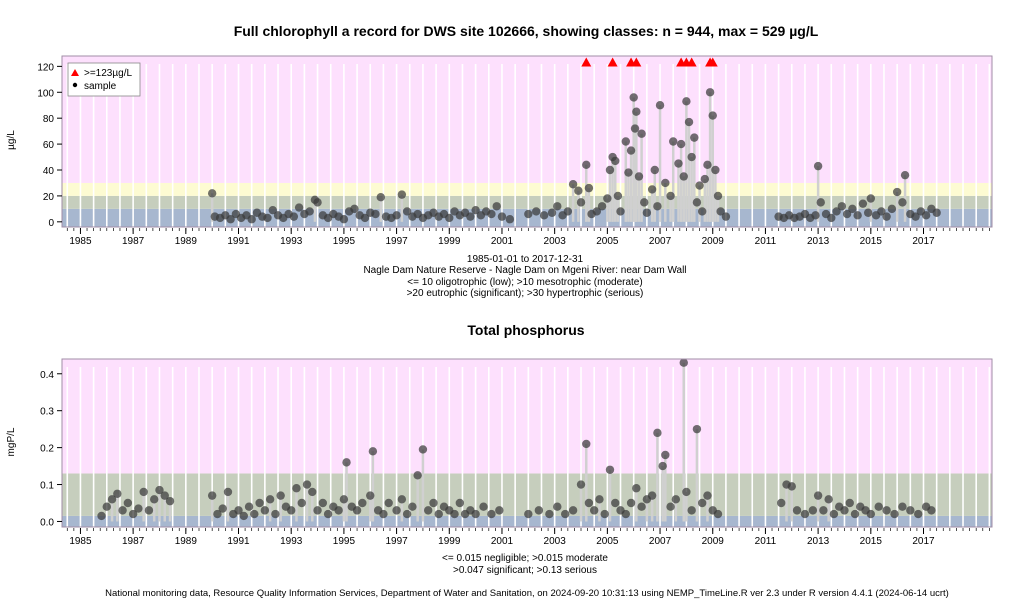 The image size is (1024, 605). What do you see at coordinates (49, 145) in the screenshot?
I see `chl-y-tick-label: 60` at bounding box center [49, 145].